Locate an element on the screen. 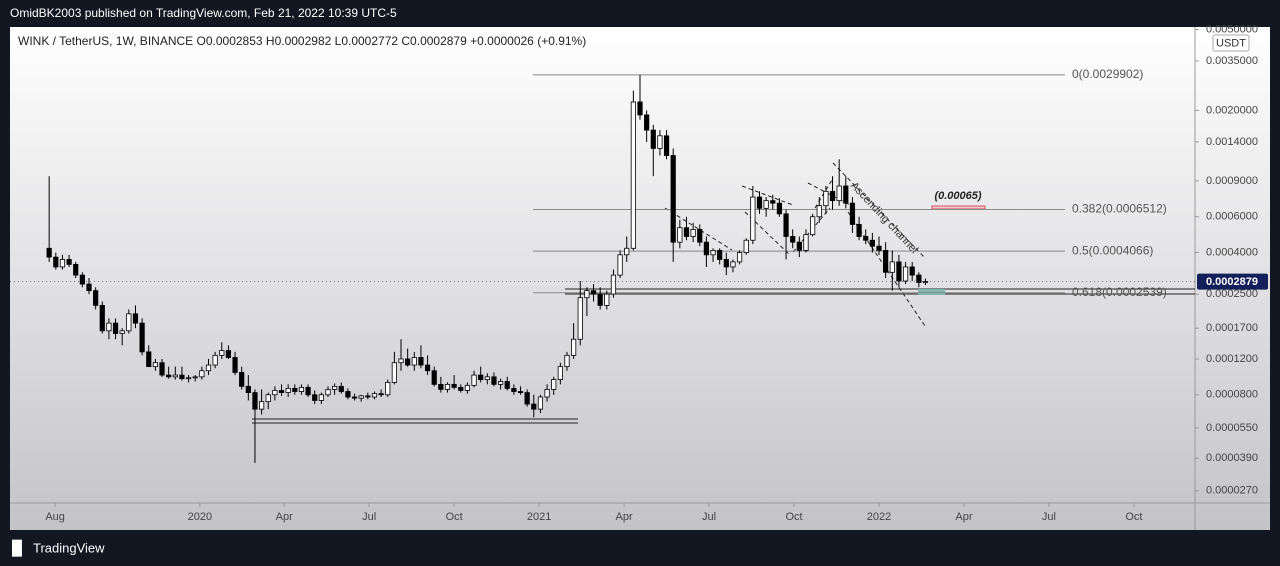  close: C0.0002879 is located at coordinates (434, 41).